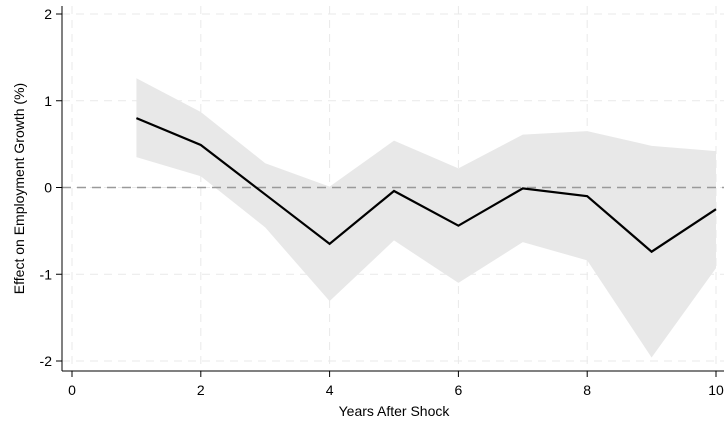 The height and width of the screenshot is (425, 727). What do you see at coordinates (72, 390) in the screenshot?
I see `x-tick-label: 0` at bounding box center [72, 390].